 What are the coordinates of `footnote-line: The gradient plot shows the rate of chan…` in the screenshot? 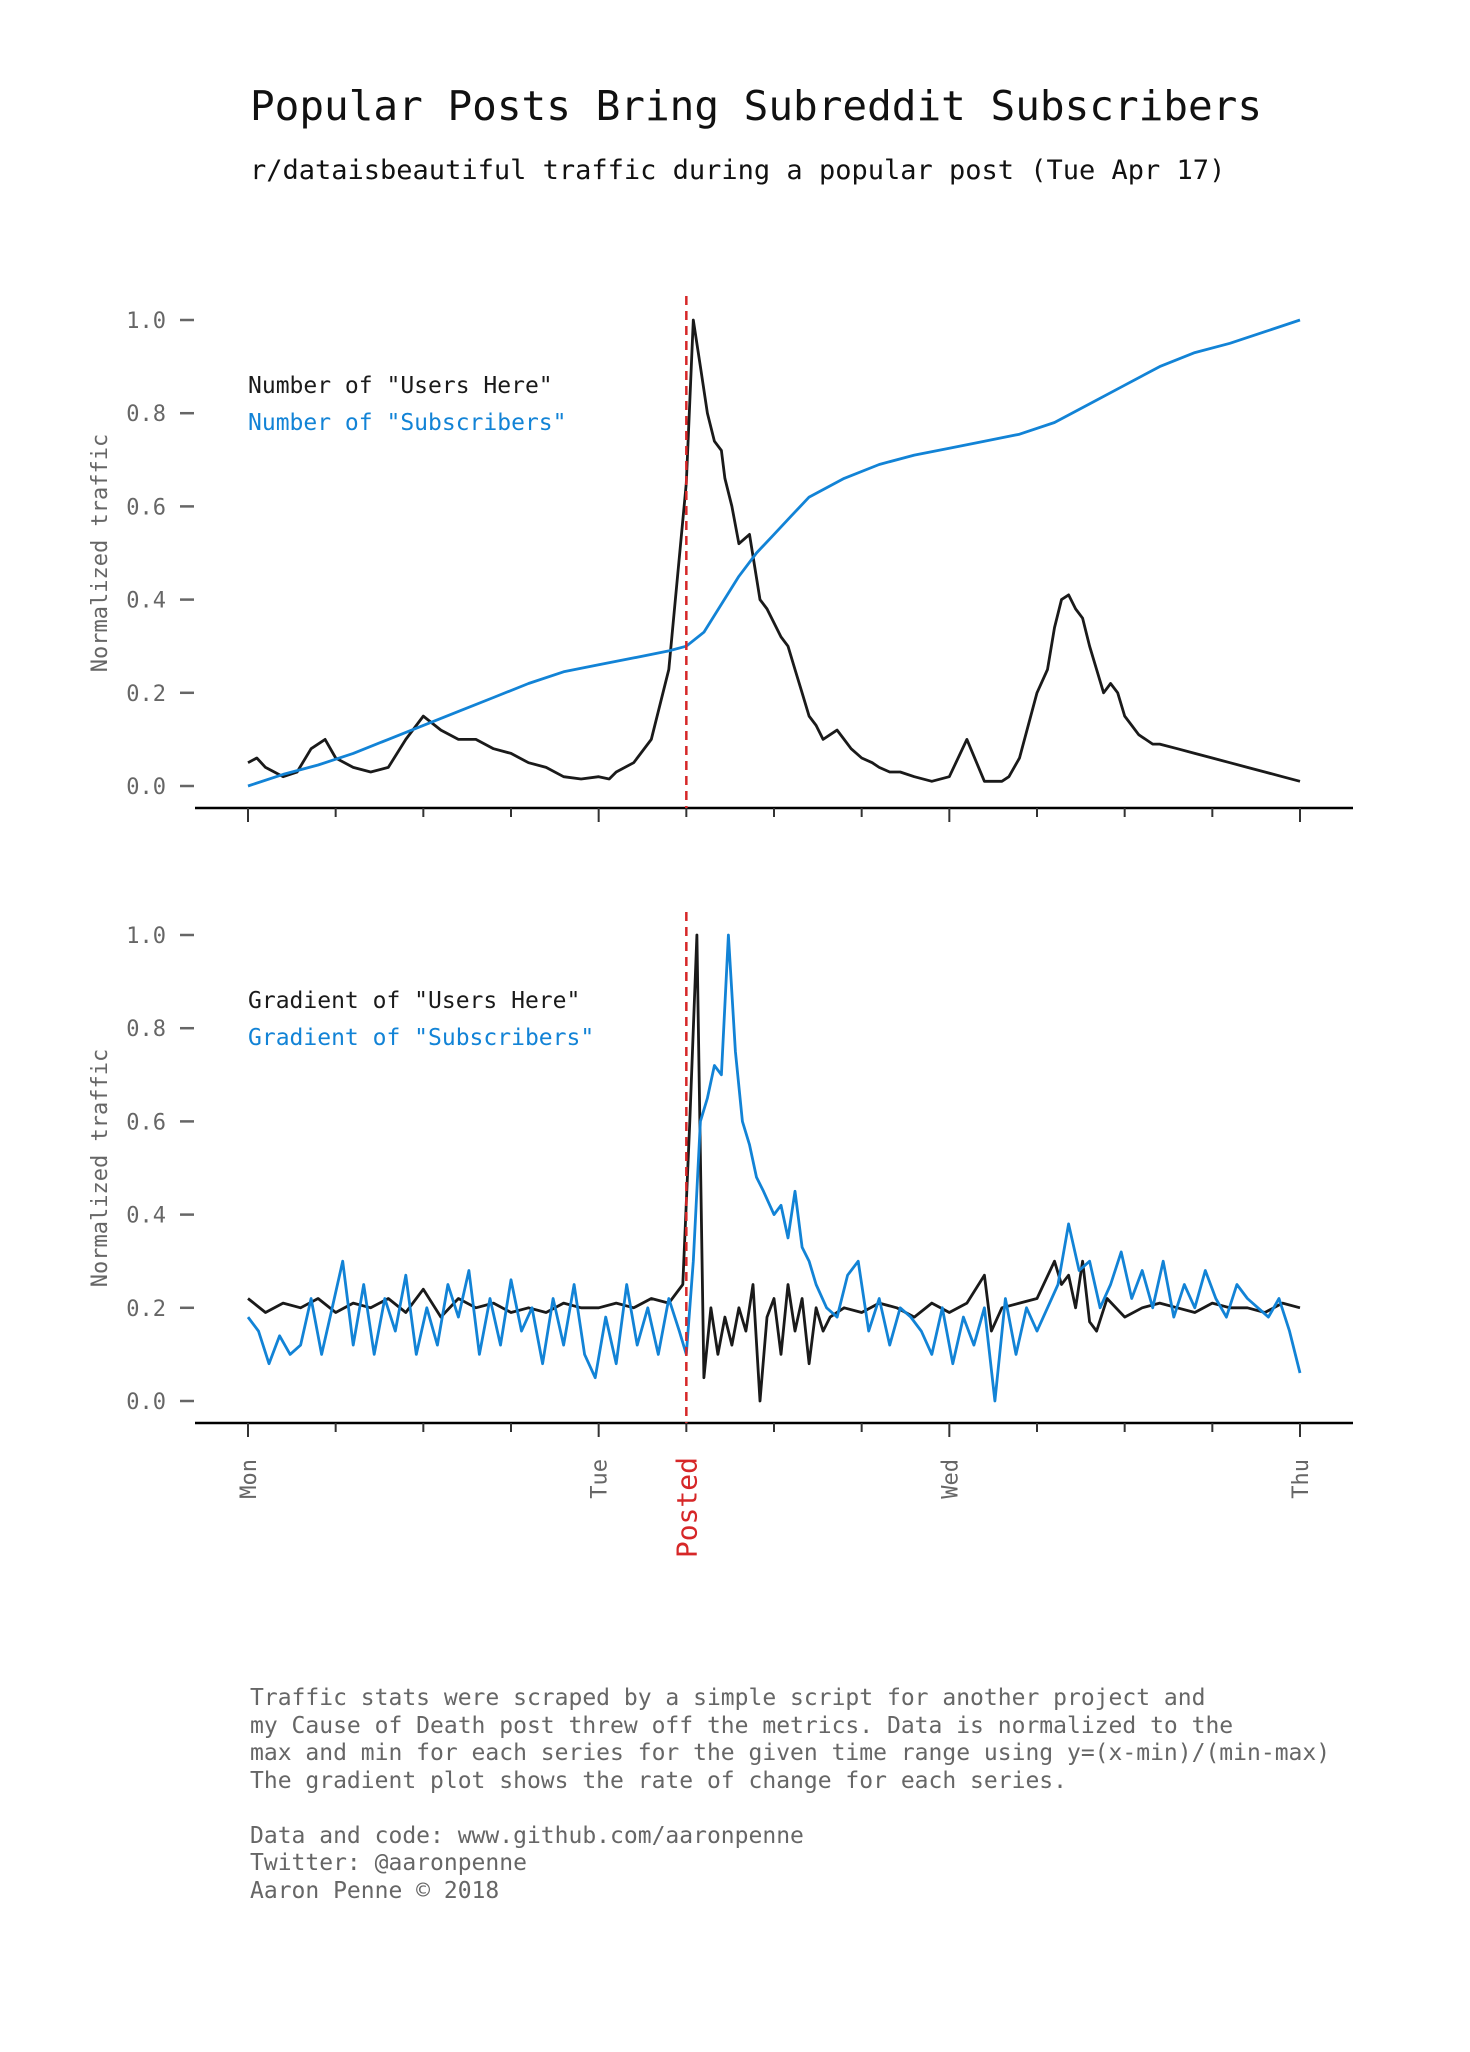 It's located at (658, 1780).